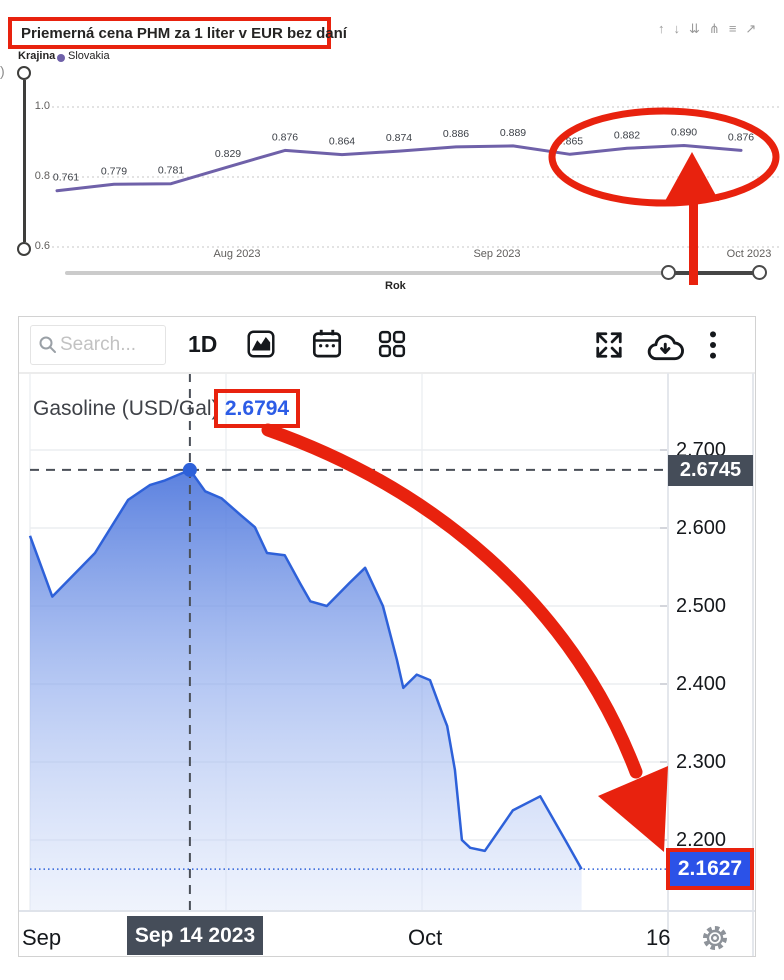  Describe the element at coordinates (42, 176) in the screenshot. I see `y-axis-tick-label: 0.8` at that location.